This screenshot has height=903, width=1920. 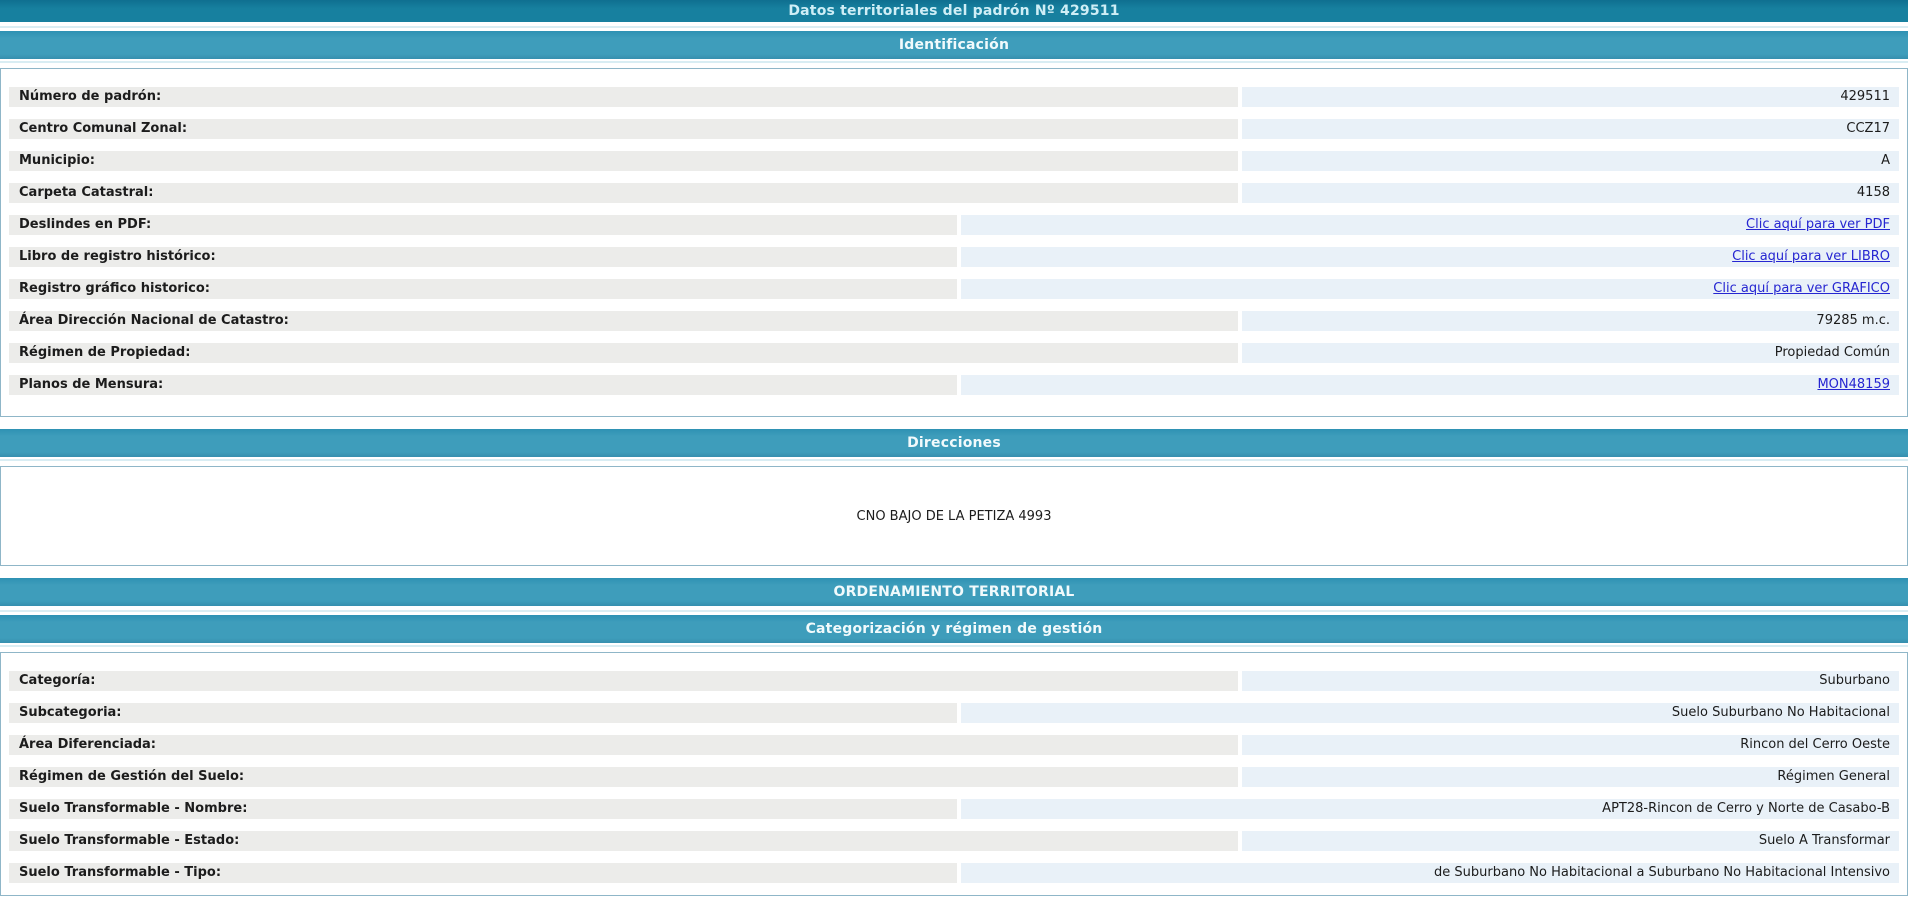 I want to click on table-row: Planos de Mensura: MON48159, so click(x=954, y=385).